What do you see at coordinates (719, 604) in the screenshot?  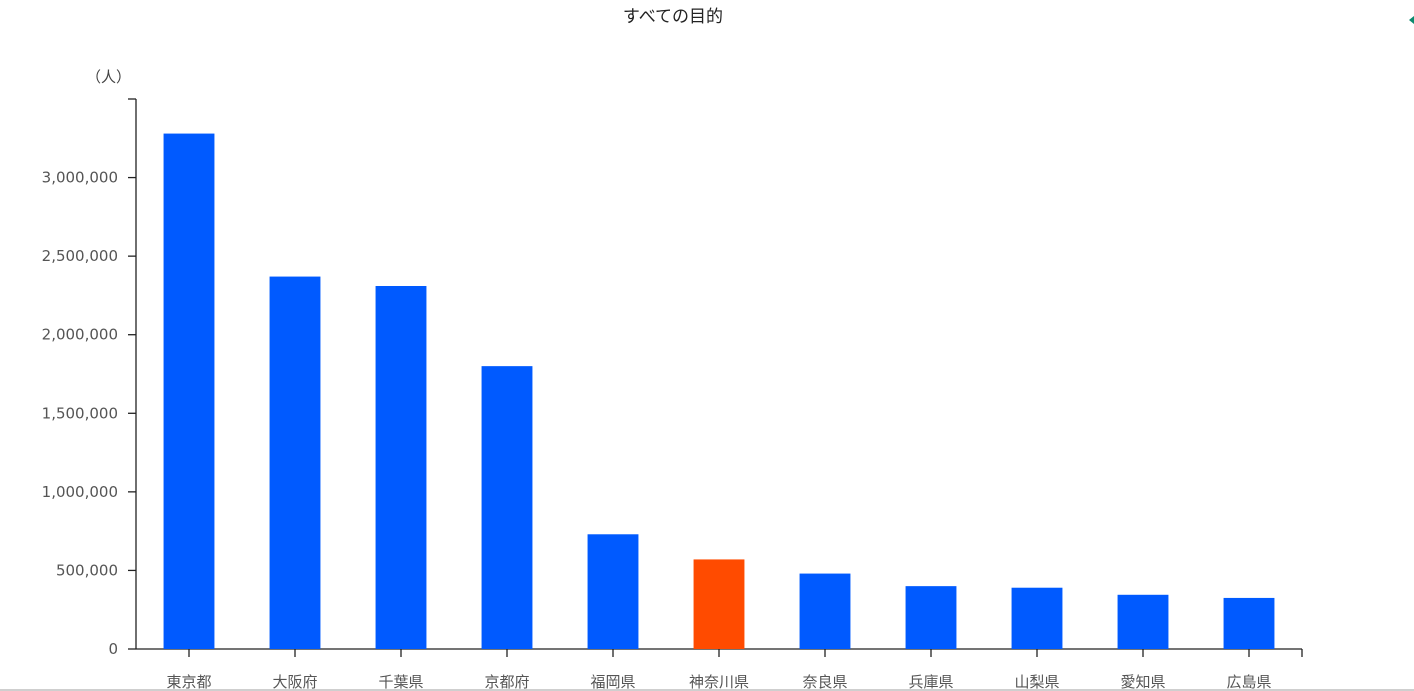 I see `bar-highlighted` at bounding box center [719, 604].